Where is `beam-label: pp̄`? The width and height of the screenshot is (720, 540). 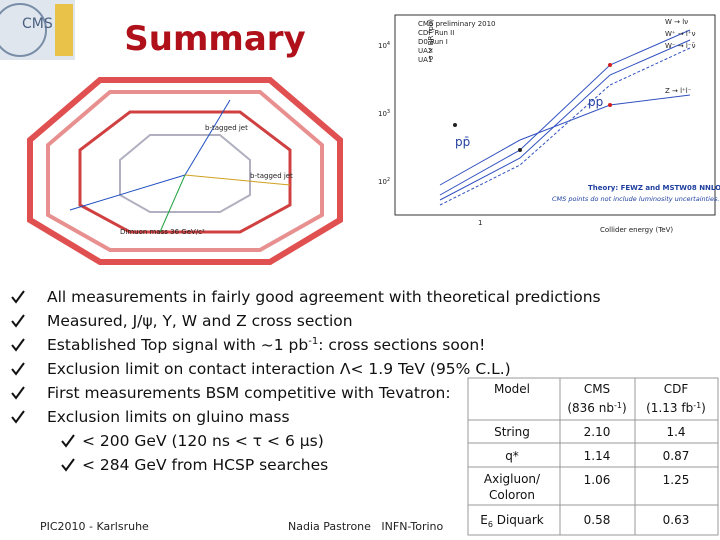
beam-label: pp̄ is located at coordinates (462, 142).